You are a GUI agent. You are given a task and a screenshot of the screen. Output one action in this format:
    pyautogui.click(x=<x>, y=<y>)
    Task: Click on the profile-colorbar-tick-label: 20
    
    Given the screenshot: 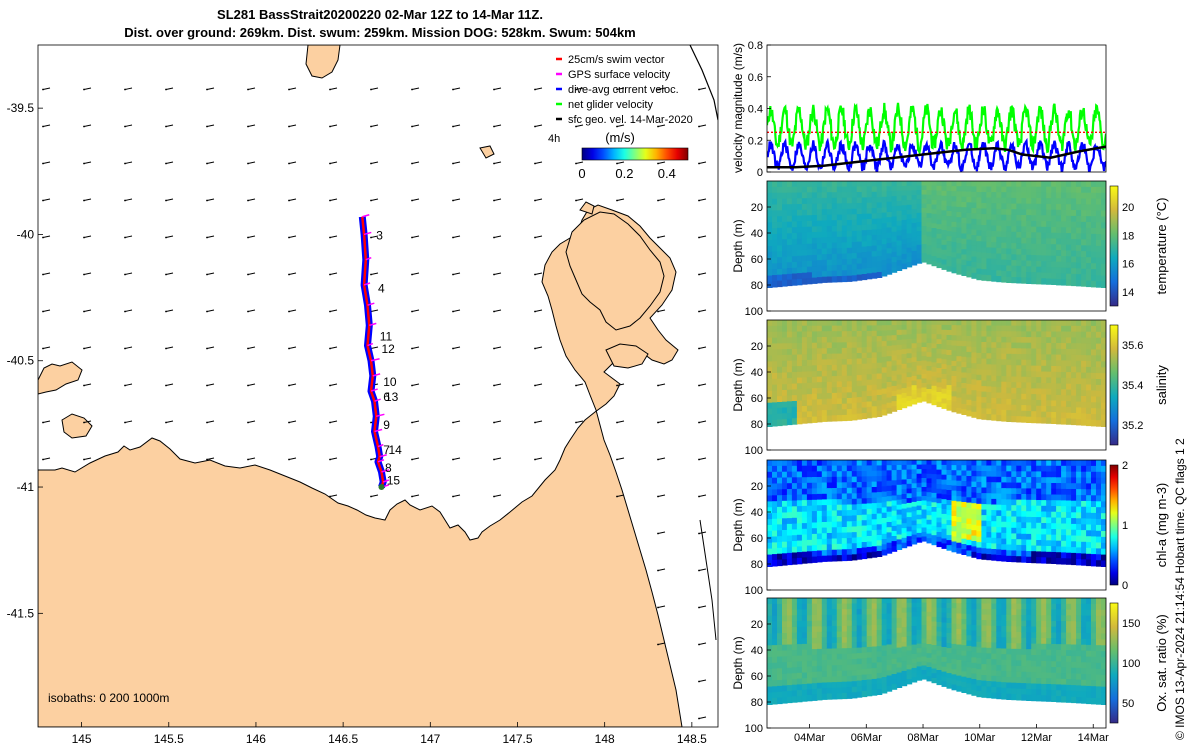 What is the action you would take?
    pyautogui.click(x=1128, y=208)
    